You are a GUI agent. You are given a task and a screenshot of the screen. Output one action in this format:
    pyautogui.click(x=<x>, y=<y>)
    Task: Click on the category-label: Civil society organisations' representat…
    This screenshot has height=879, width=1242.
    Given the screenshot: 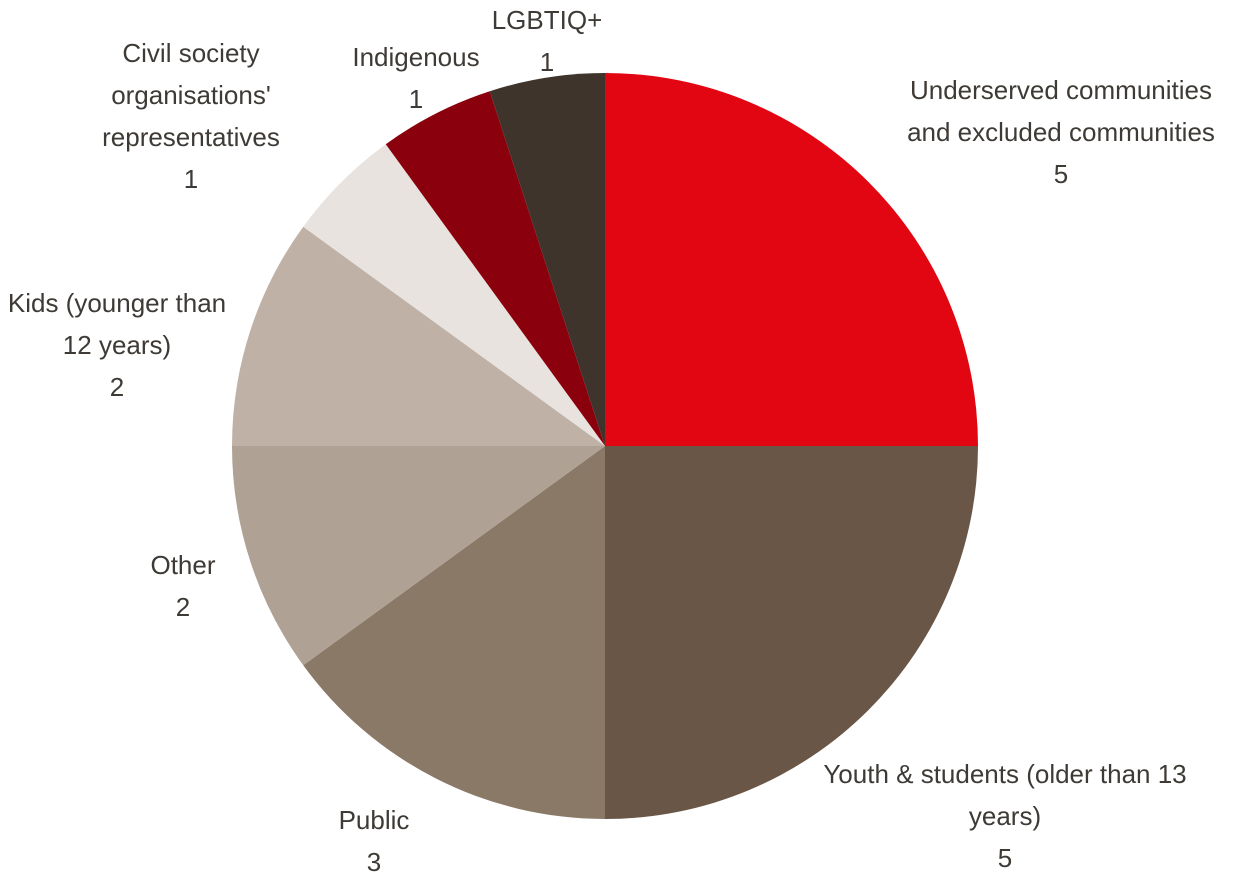 What is the action you would take?
    pyautogui.click(x=191, y=95)
    